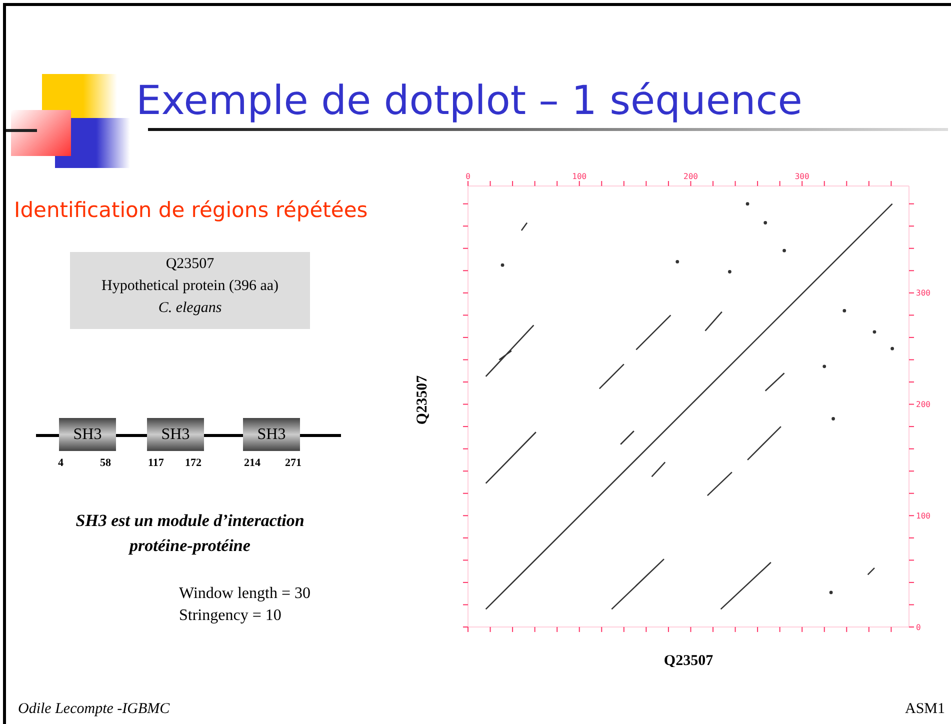 The height and width of the screenshot is (724, 951). I want to click on text: 172, so click(193, 463).